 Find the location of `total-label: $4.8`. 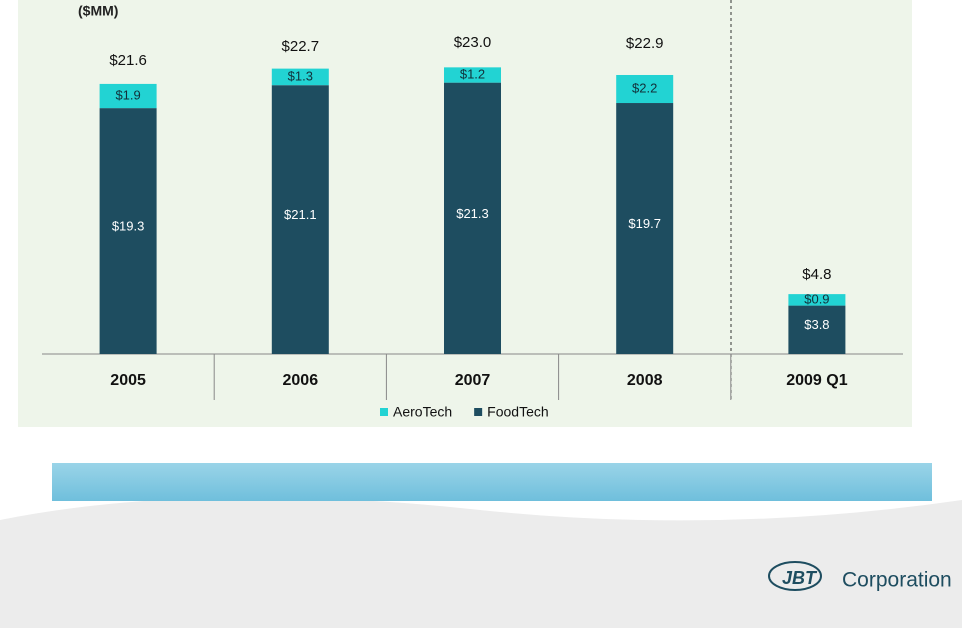

total-label: $4.8 is located at coordinates (816, 274).